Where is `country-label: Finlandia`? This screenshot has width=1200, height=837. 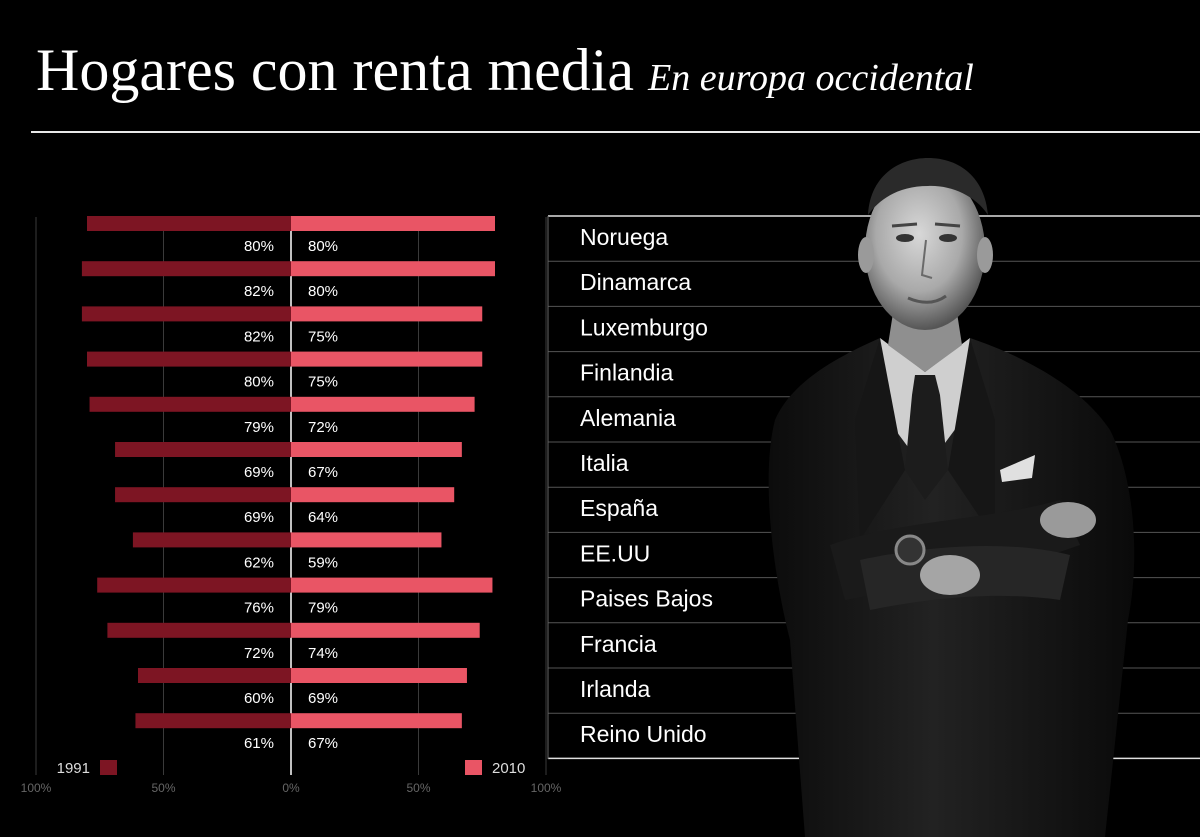
country-label: Finlandia is located at coordinates (627, 373).